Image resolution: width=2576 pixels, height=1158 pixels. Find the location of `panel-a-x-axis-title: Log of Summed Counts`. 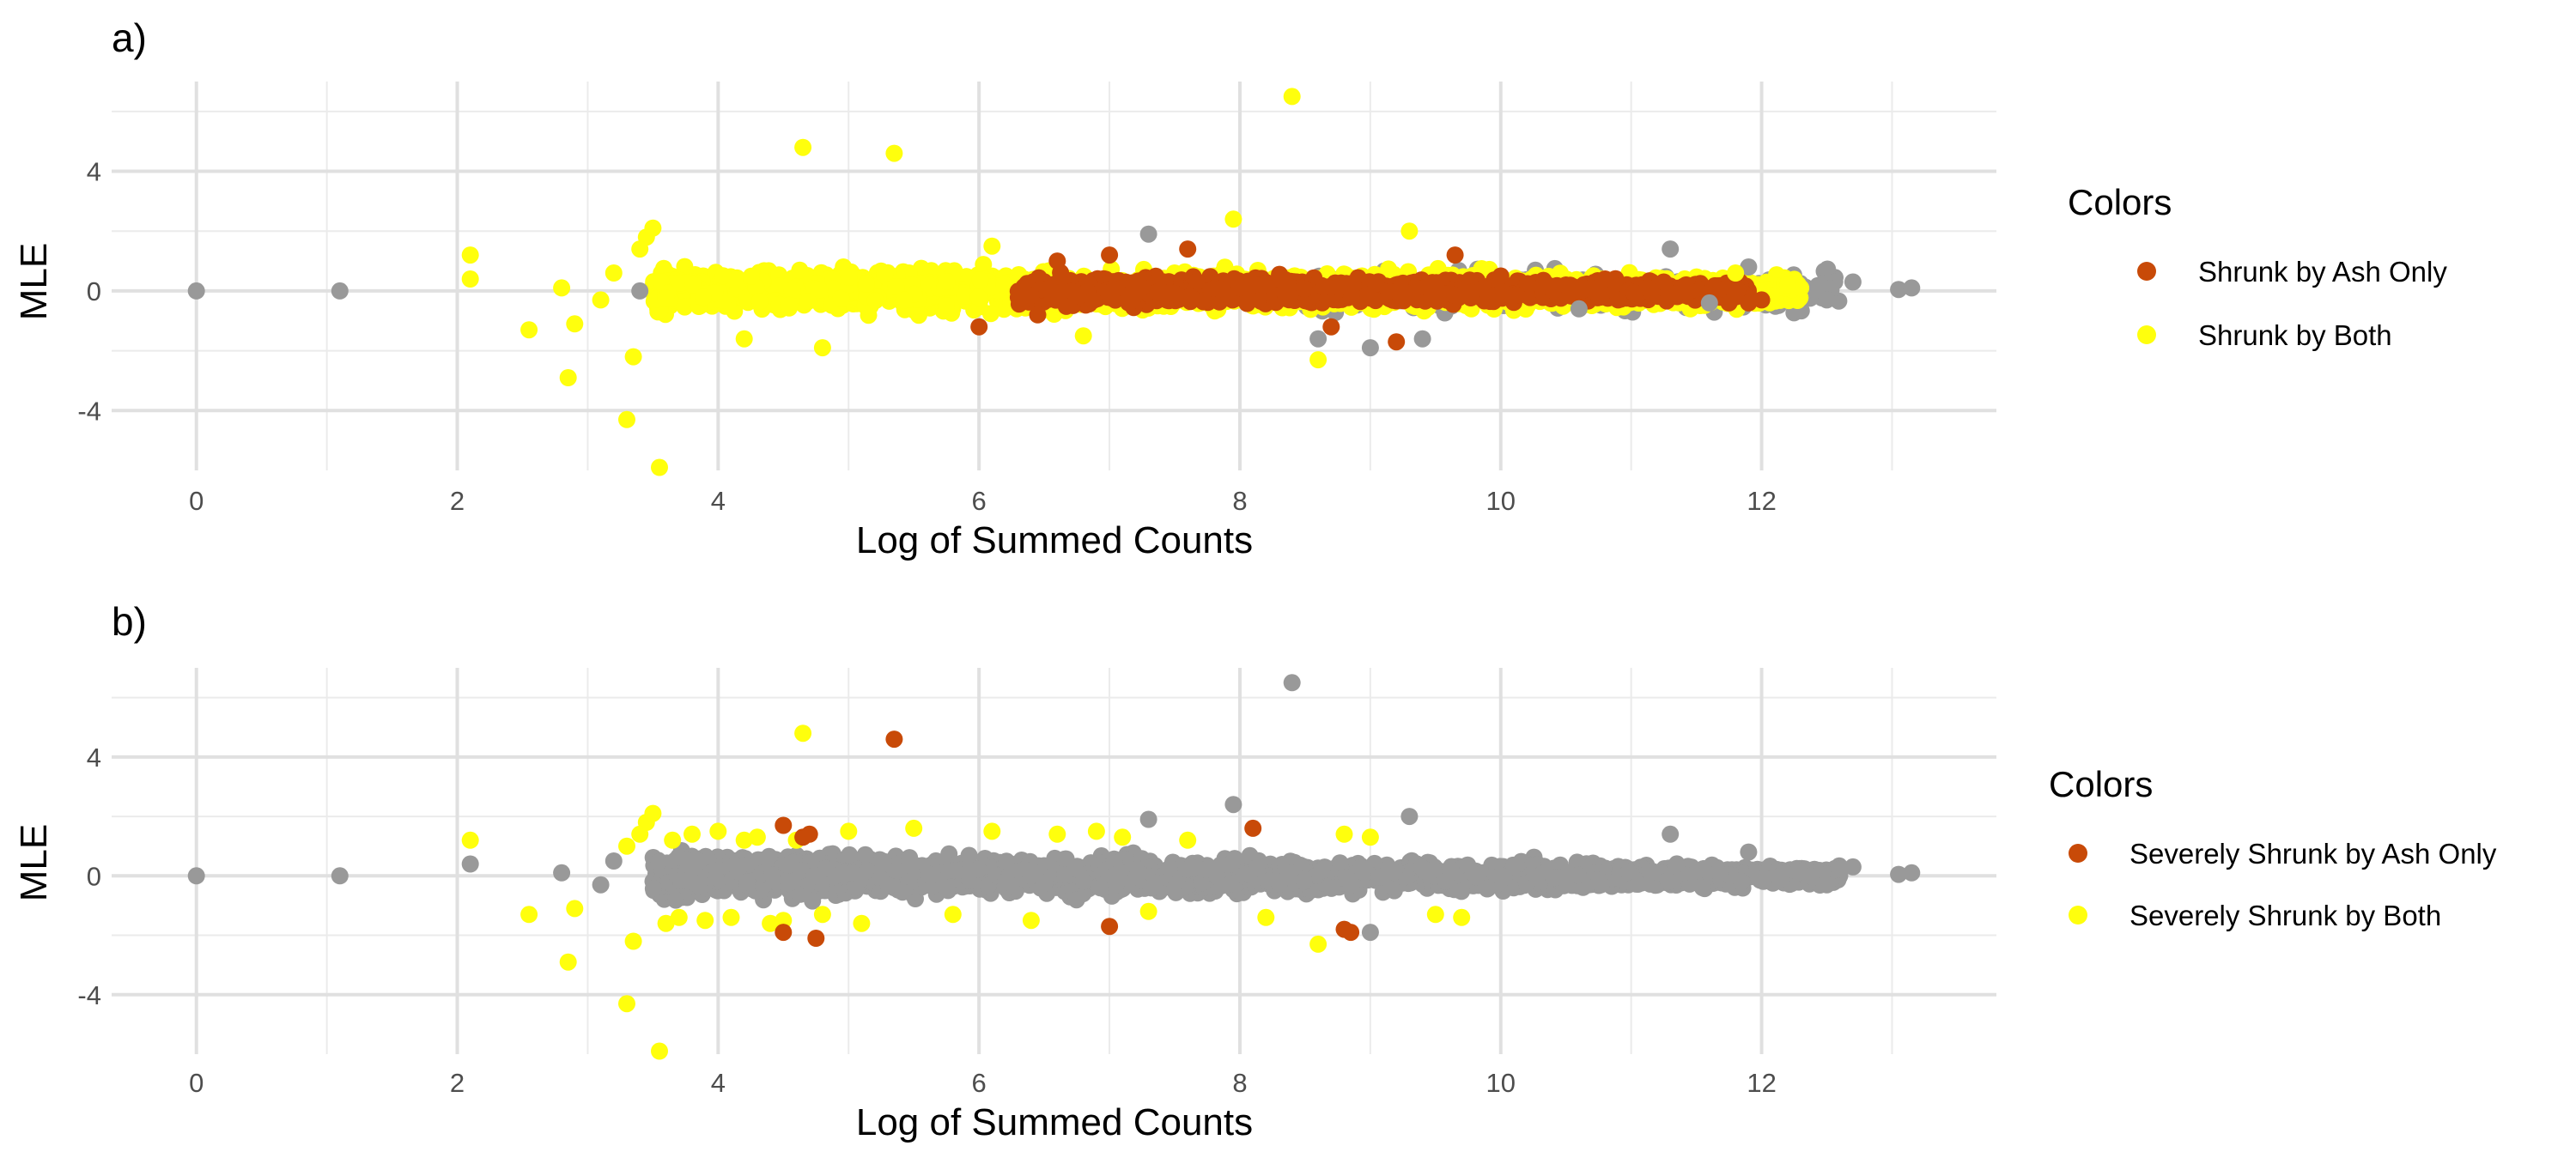

panel-a-x-axis-title: Log of Summed Counts is located at coordinates (1054, 540).